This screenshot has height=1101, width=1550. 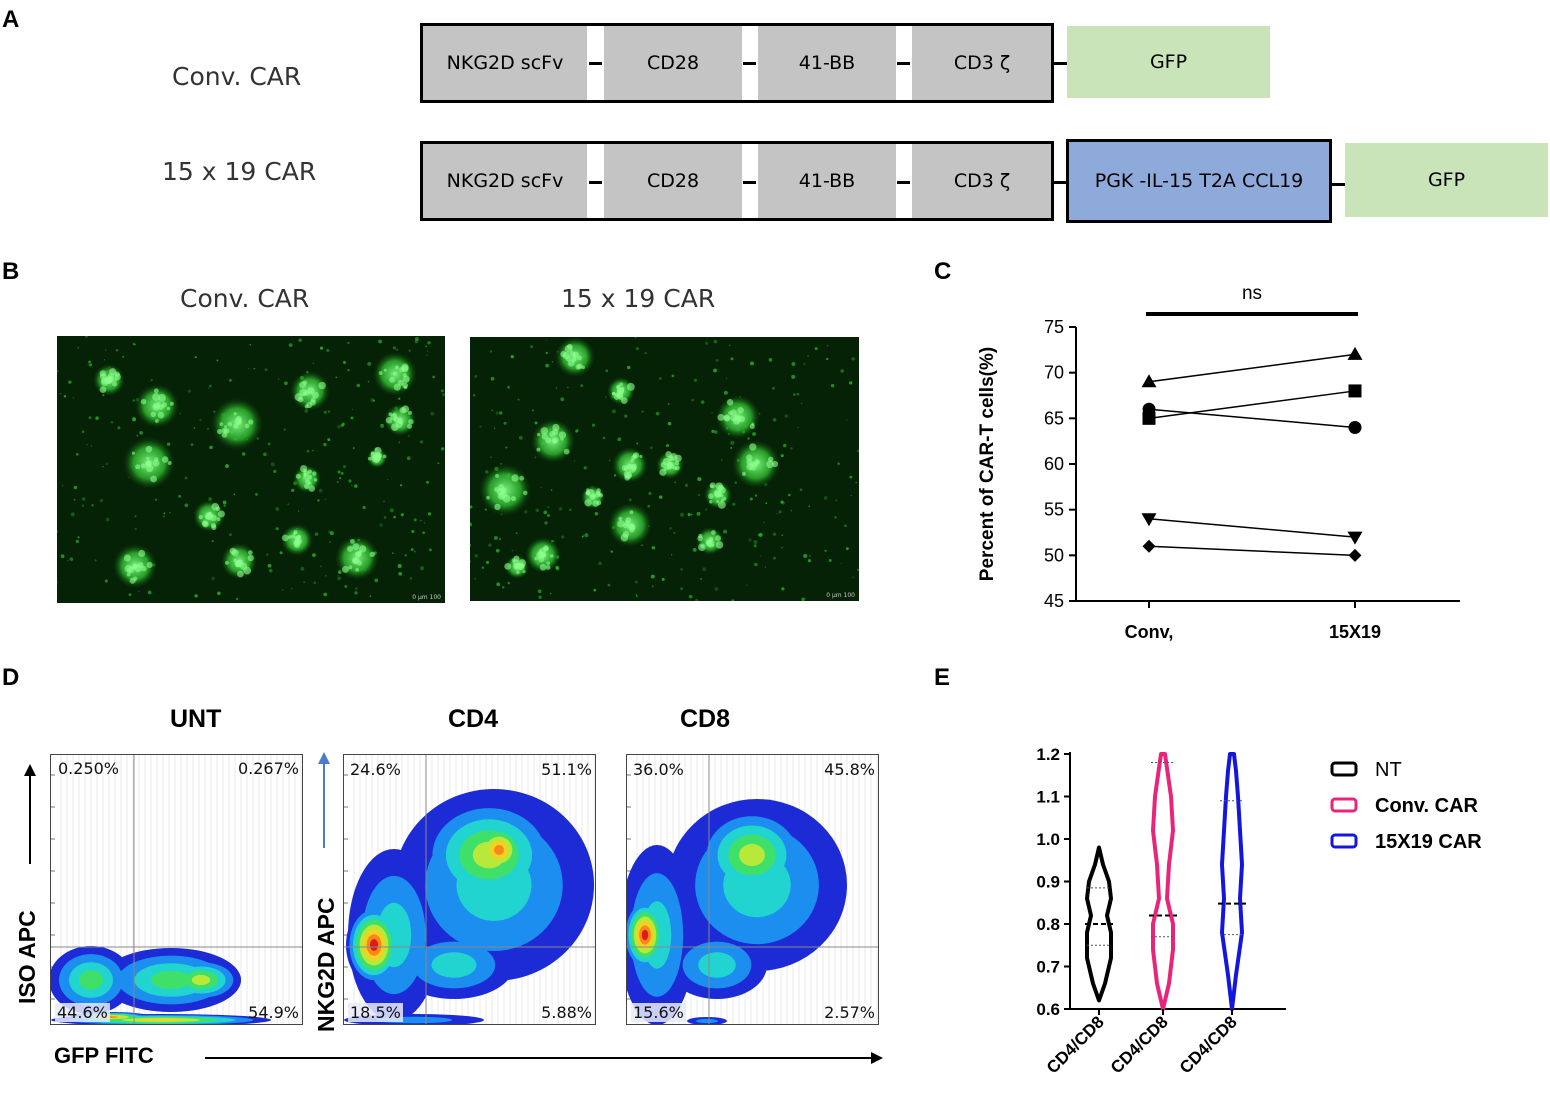 What do you see at coordinates (30, 814) in the screenshot?
I see `y-arrow-icon` at bounding box center [30, 814].